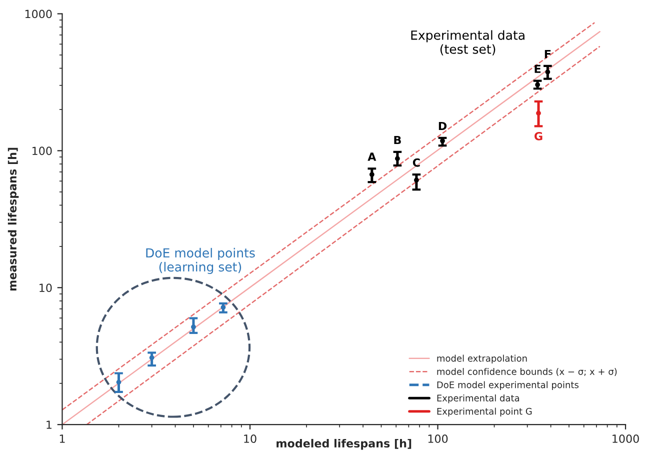  What do you see at coordinates (46, 288) in the screenshot?
I see `y-tick-label: 10` at bounding box center [46, 288].